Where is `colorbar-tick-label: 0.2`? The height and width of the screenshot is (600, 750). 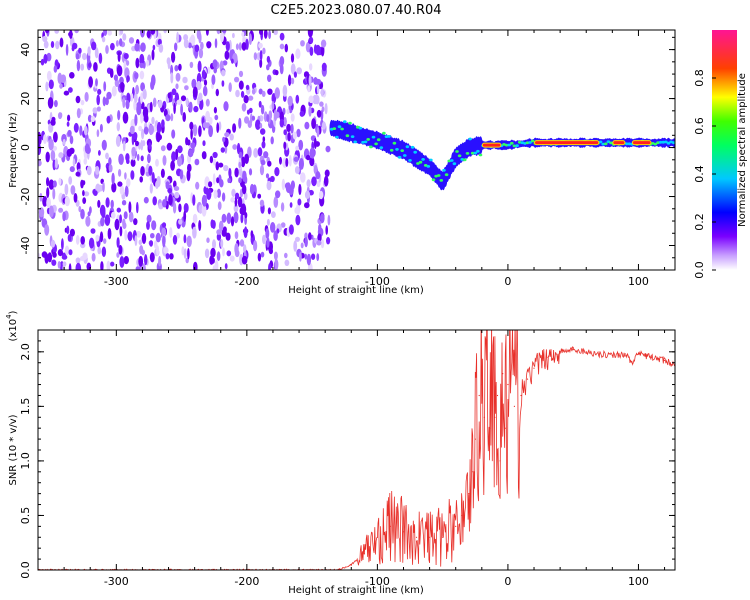
colorbar-tick-label: 0.2 is located at coordinates (699, 222).